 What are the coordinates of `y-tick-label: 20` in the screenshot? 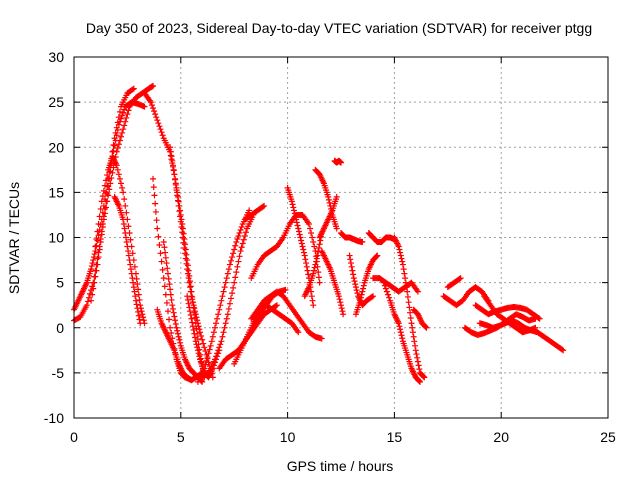 It's located at (56, 147).